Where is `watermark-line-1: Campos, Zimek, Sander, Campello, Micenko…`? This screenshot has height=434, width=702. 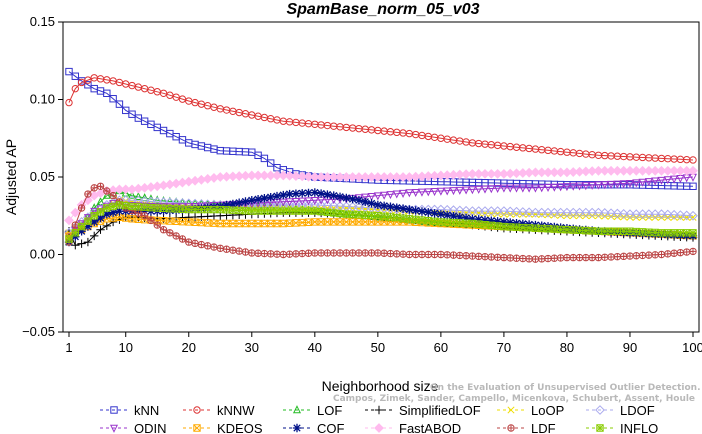
watermark-line-1: Campos, Zimek, Sander, Campello, Micenko… is located at coordinates (514, 399).